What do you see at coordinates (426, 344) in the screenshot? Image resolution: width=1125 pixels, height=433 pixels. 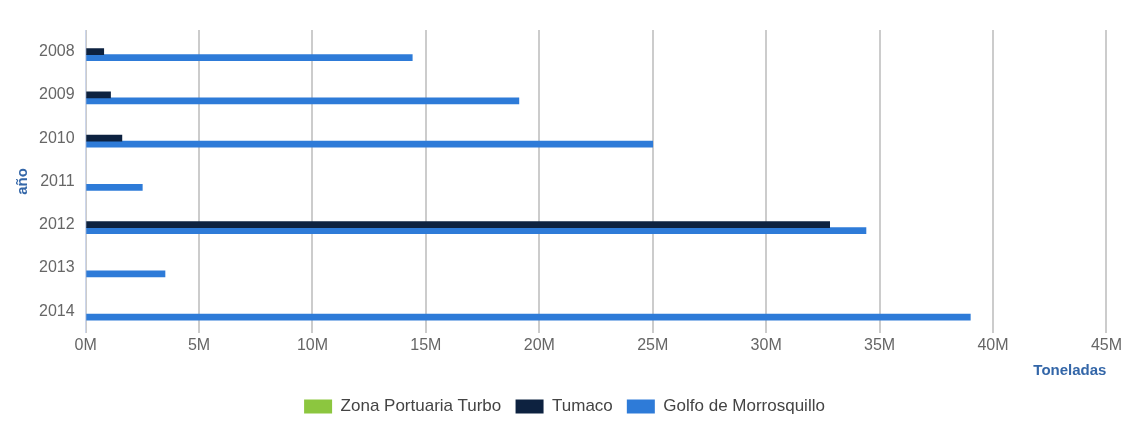 I see `x-tick-label: 15M` at bounding box center [426, 344].